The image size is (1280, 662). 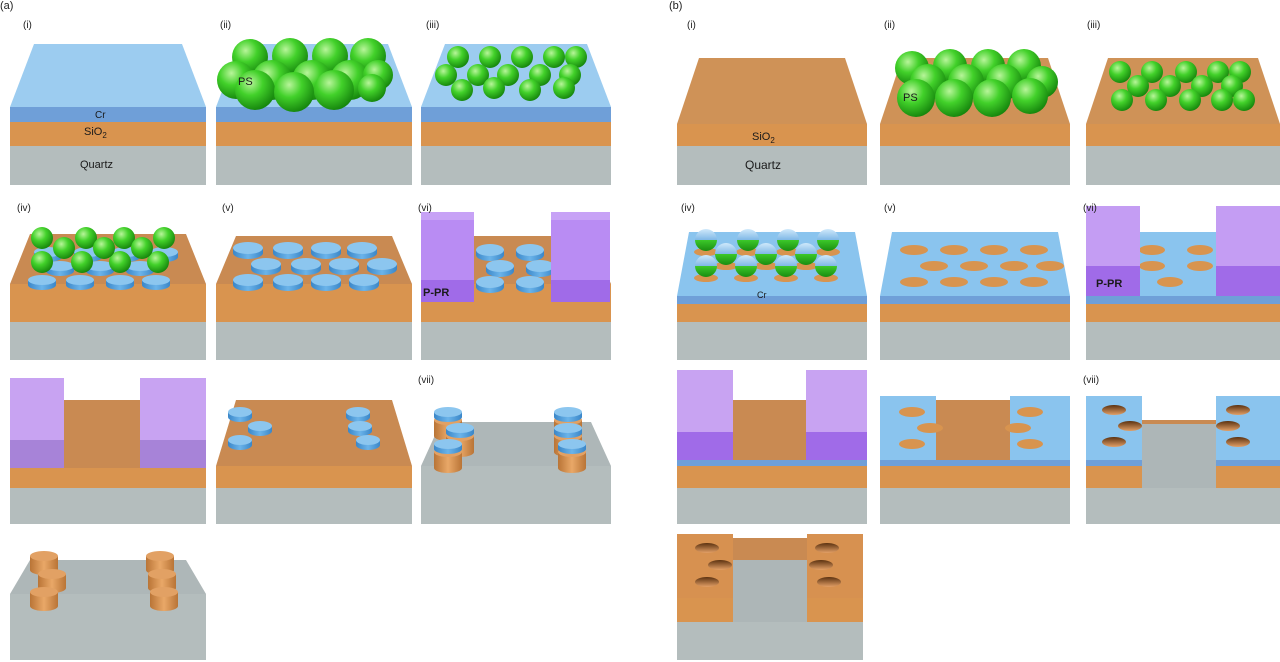 What do you see at coordinates (432, 25) in the screenshot?
I see `a-step-iii-label: (iii)` at bounding box center [432, 25].